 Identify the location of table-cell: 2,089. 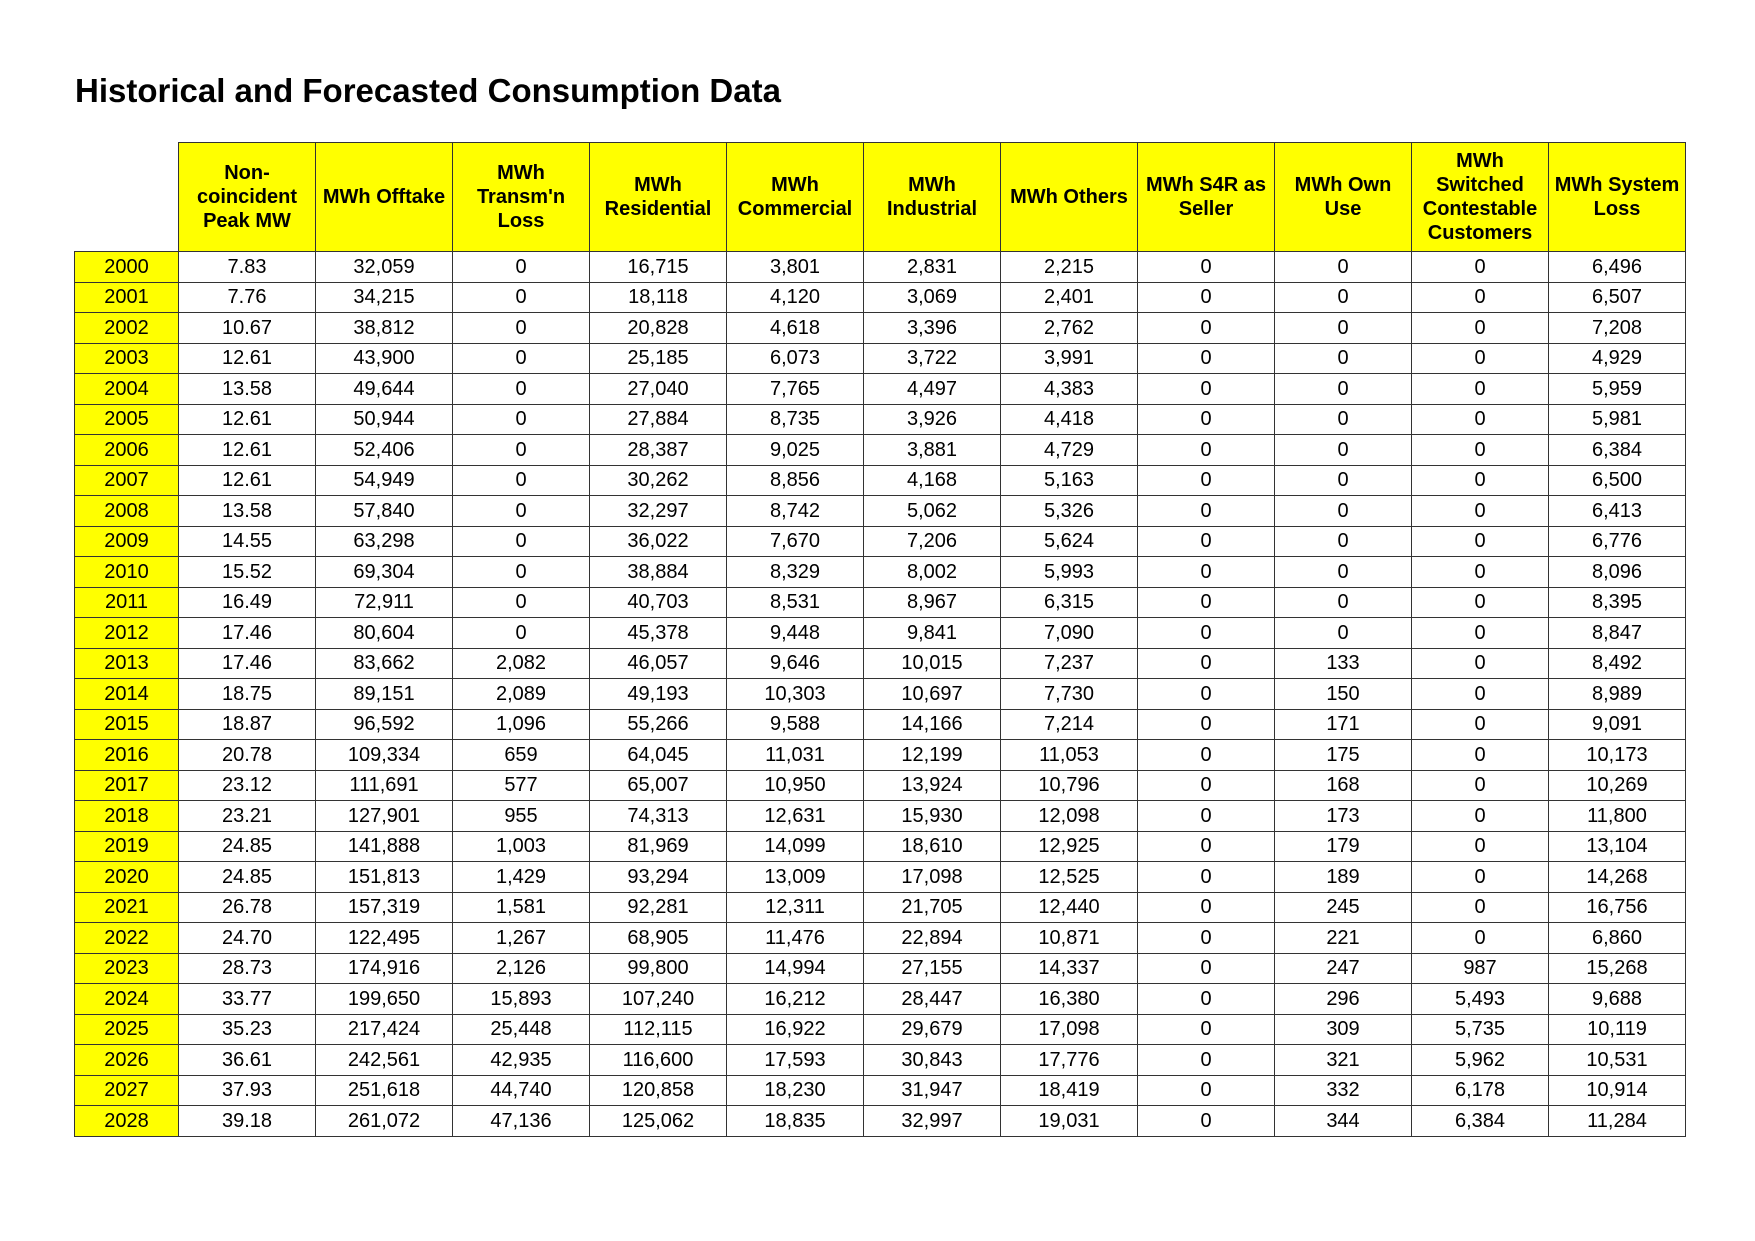
(521, 694).